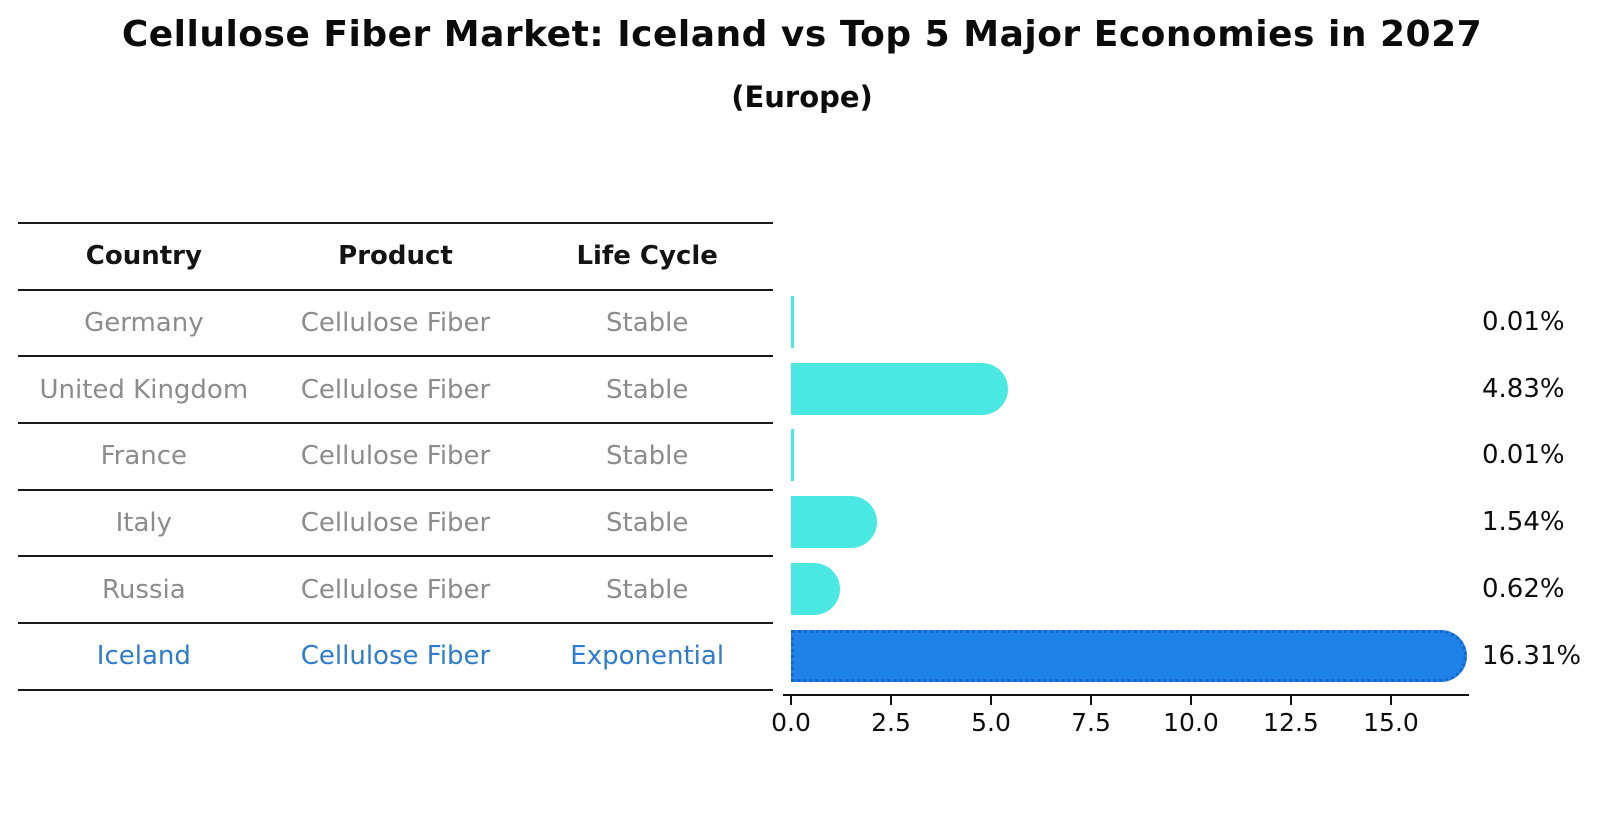 The image size is (1604, 823). Describe the element at coordinates (144, 323) in the screenshot. I see `table-cell-country: Germany` at that location.